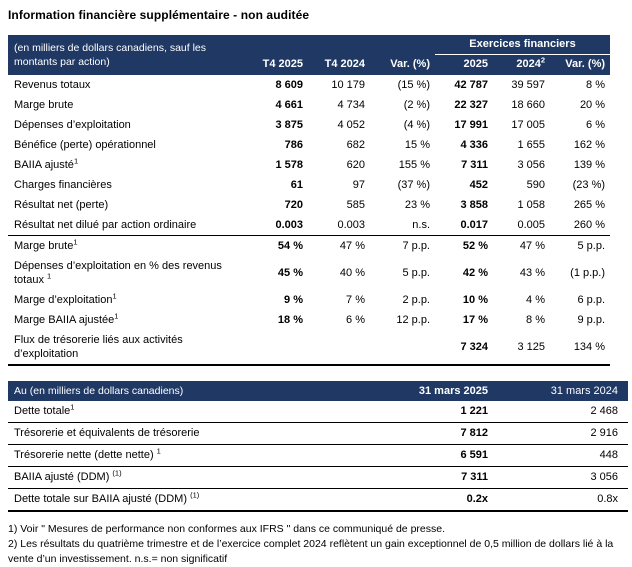 The image size is (632, 567). What do you see at coordinates (282, 64) in the screenshot?
I see `col-header-t4-2025: T4 2025` at bounding box center [282, 64].